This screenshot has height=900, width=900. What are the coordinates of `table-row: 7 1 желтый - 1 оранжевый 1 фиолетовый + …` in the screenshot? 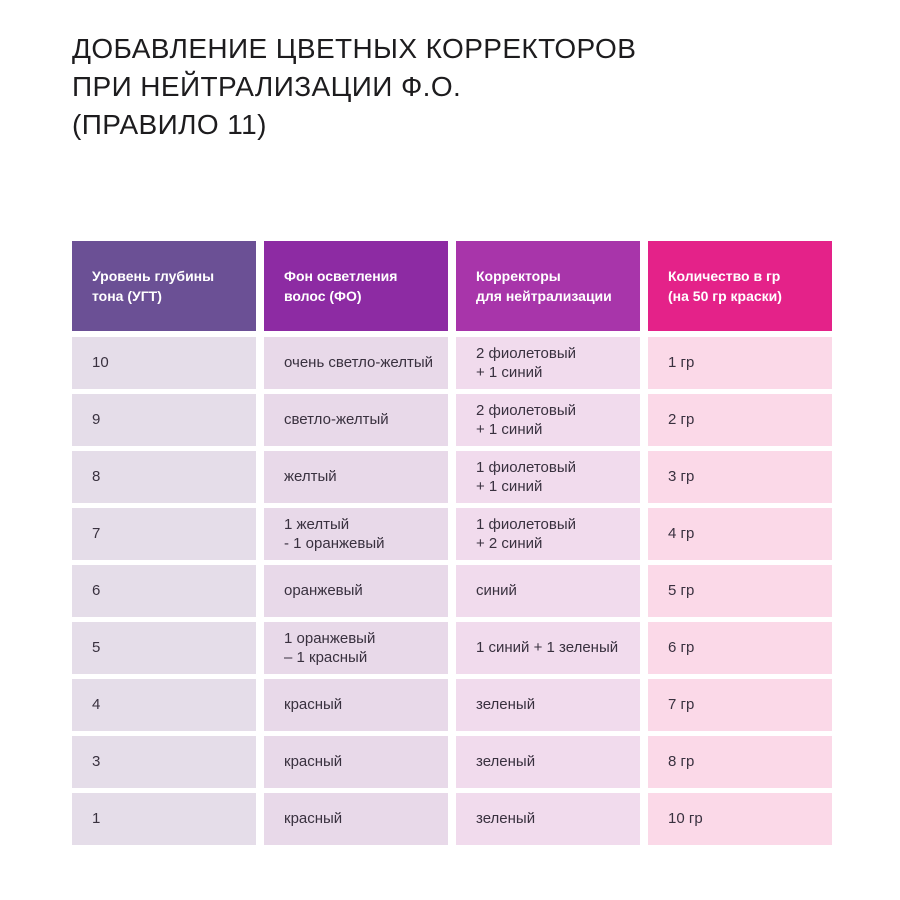 It's located at (452, 534).